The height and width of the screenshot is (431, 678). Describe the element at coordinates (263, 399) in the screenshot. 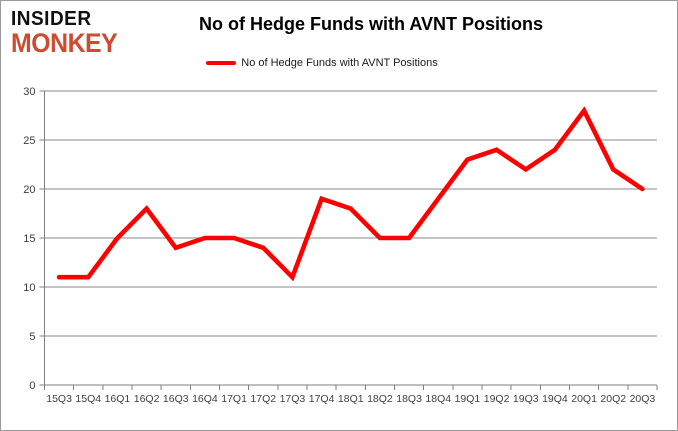

I see `x-axis-label: 17Q2` at that location.